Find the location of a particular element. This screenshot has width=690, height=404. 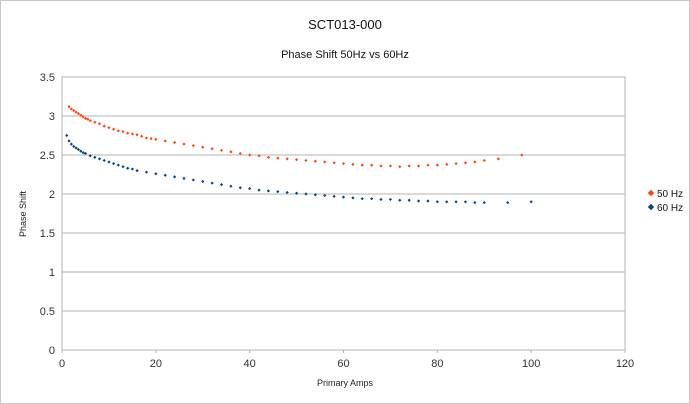

y-tick-label: 0.5 is located at coordinates (47, 312).